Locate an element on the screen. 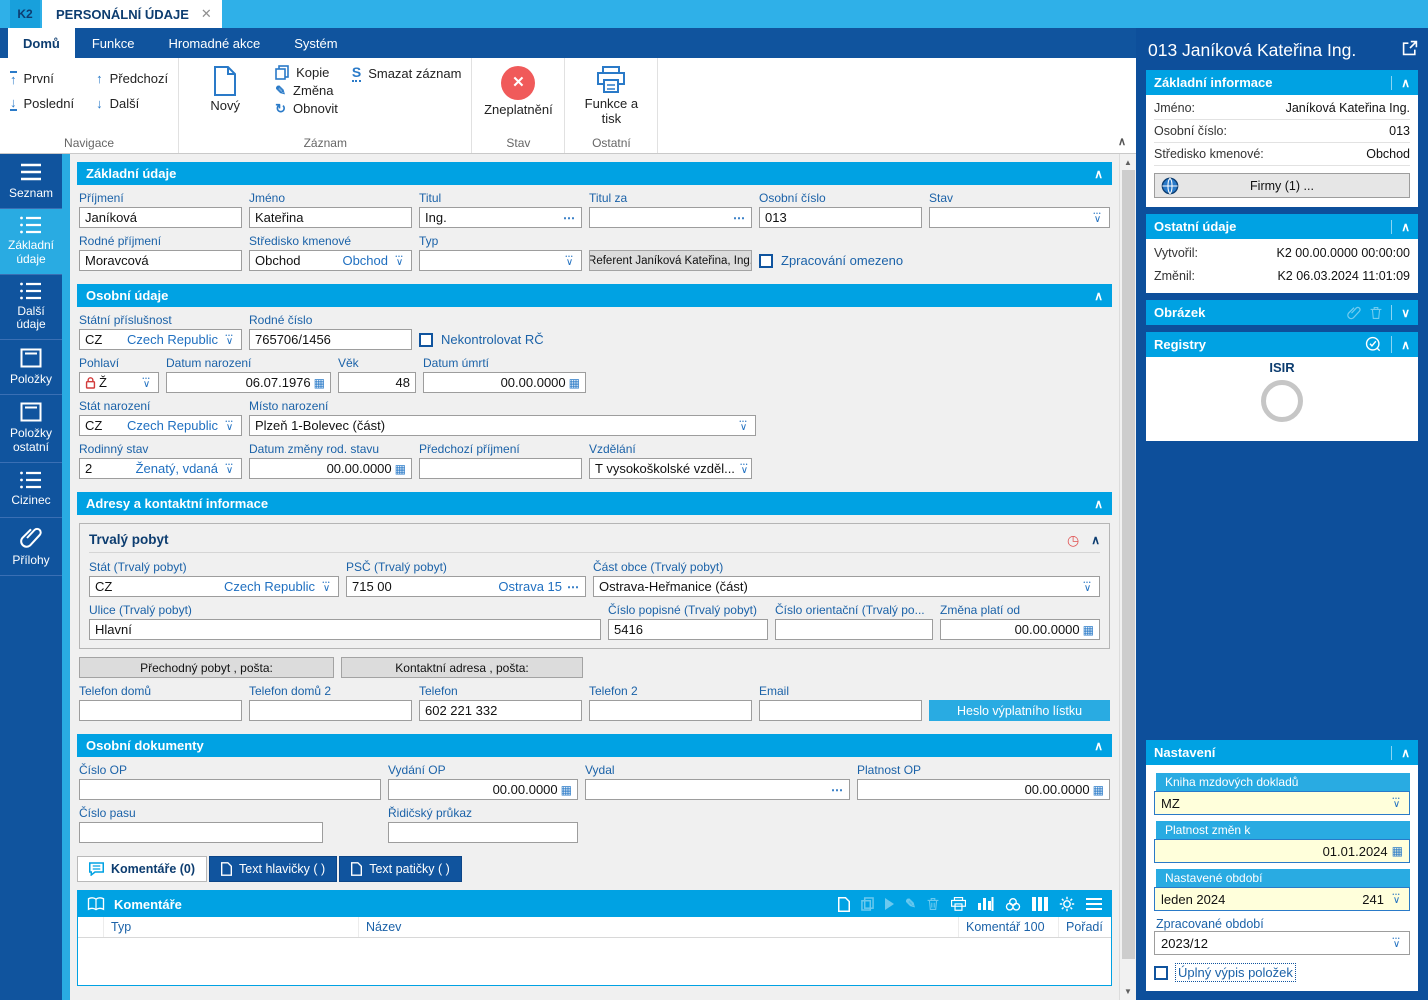 This screenshot has width=1428, height=1000. next-button: ↓ Další is located at coordinates (132, 103).